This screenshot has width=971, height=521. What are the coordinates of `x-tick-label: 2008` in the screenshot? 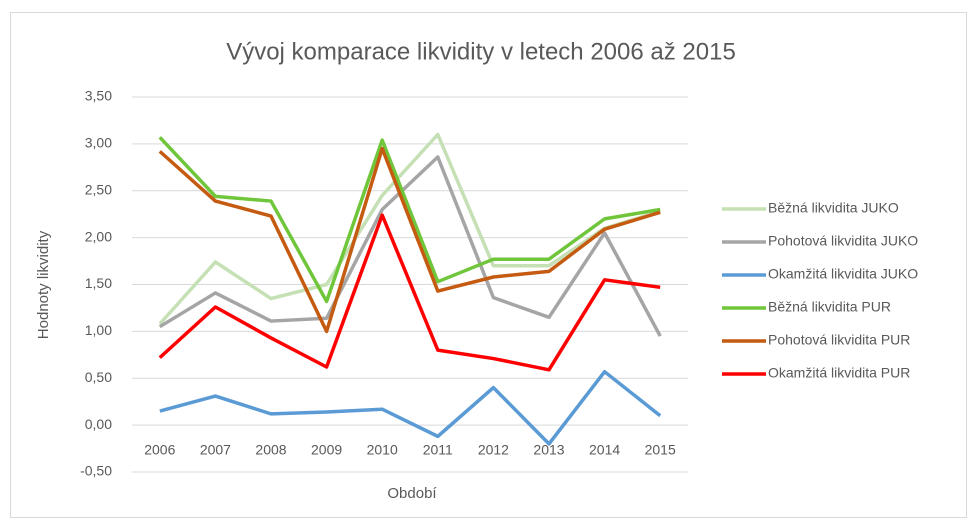 It's located at (270, 450).